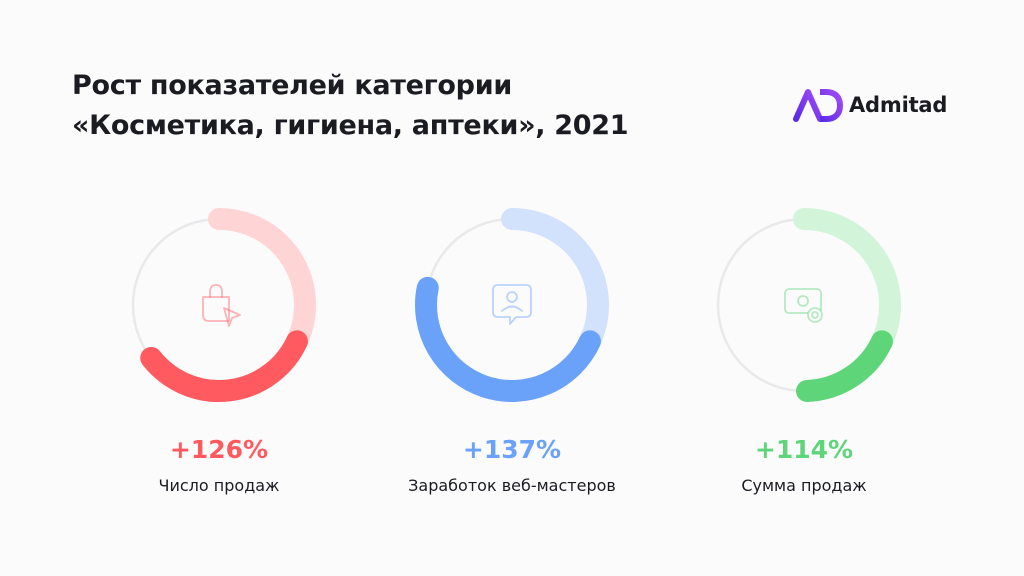  I want to click on metric-card-sales-amount: +114% Сумма продаж, so click(804, 351).